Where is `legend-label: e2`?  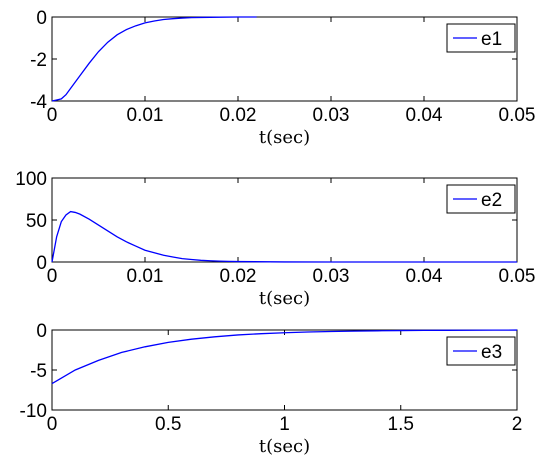 legend-label: e2 is located at coordinates (491, 200).